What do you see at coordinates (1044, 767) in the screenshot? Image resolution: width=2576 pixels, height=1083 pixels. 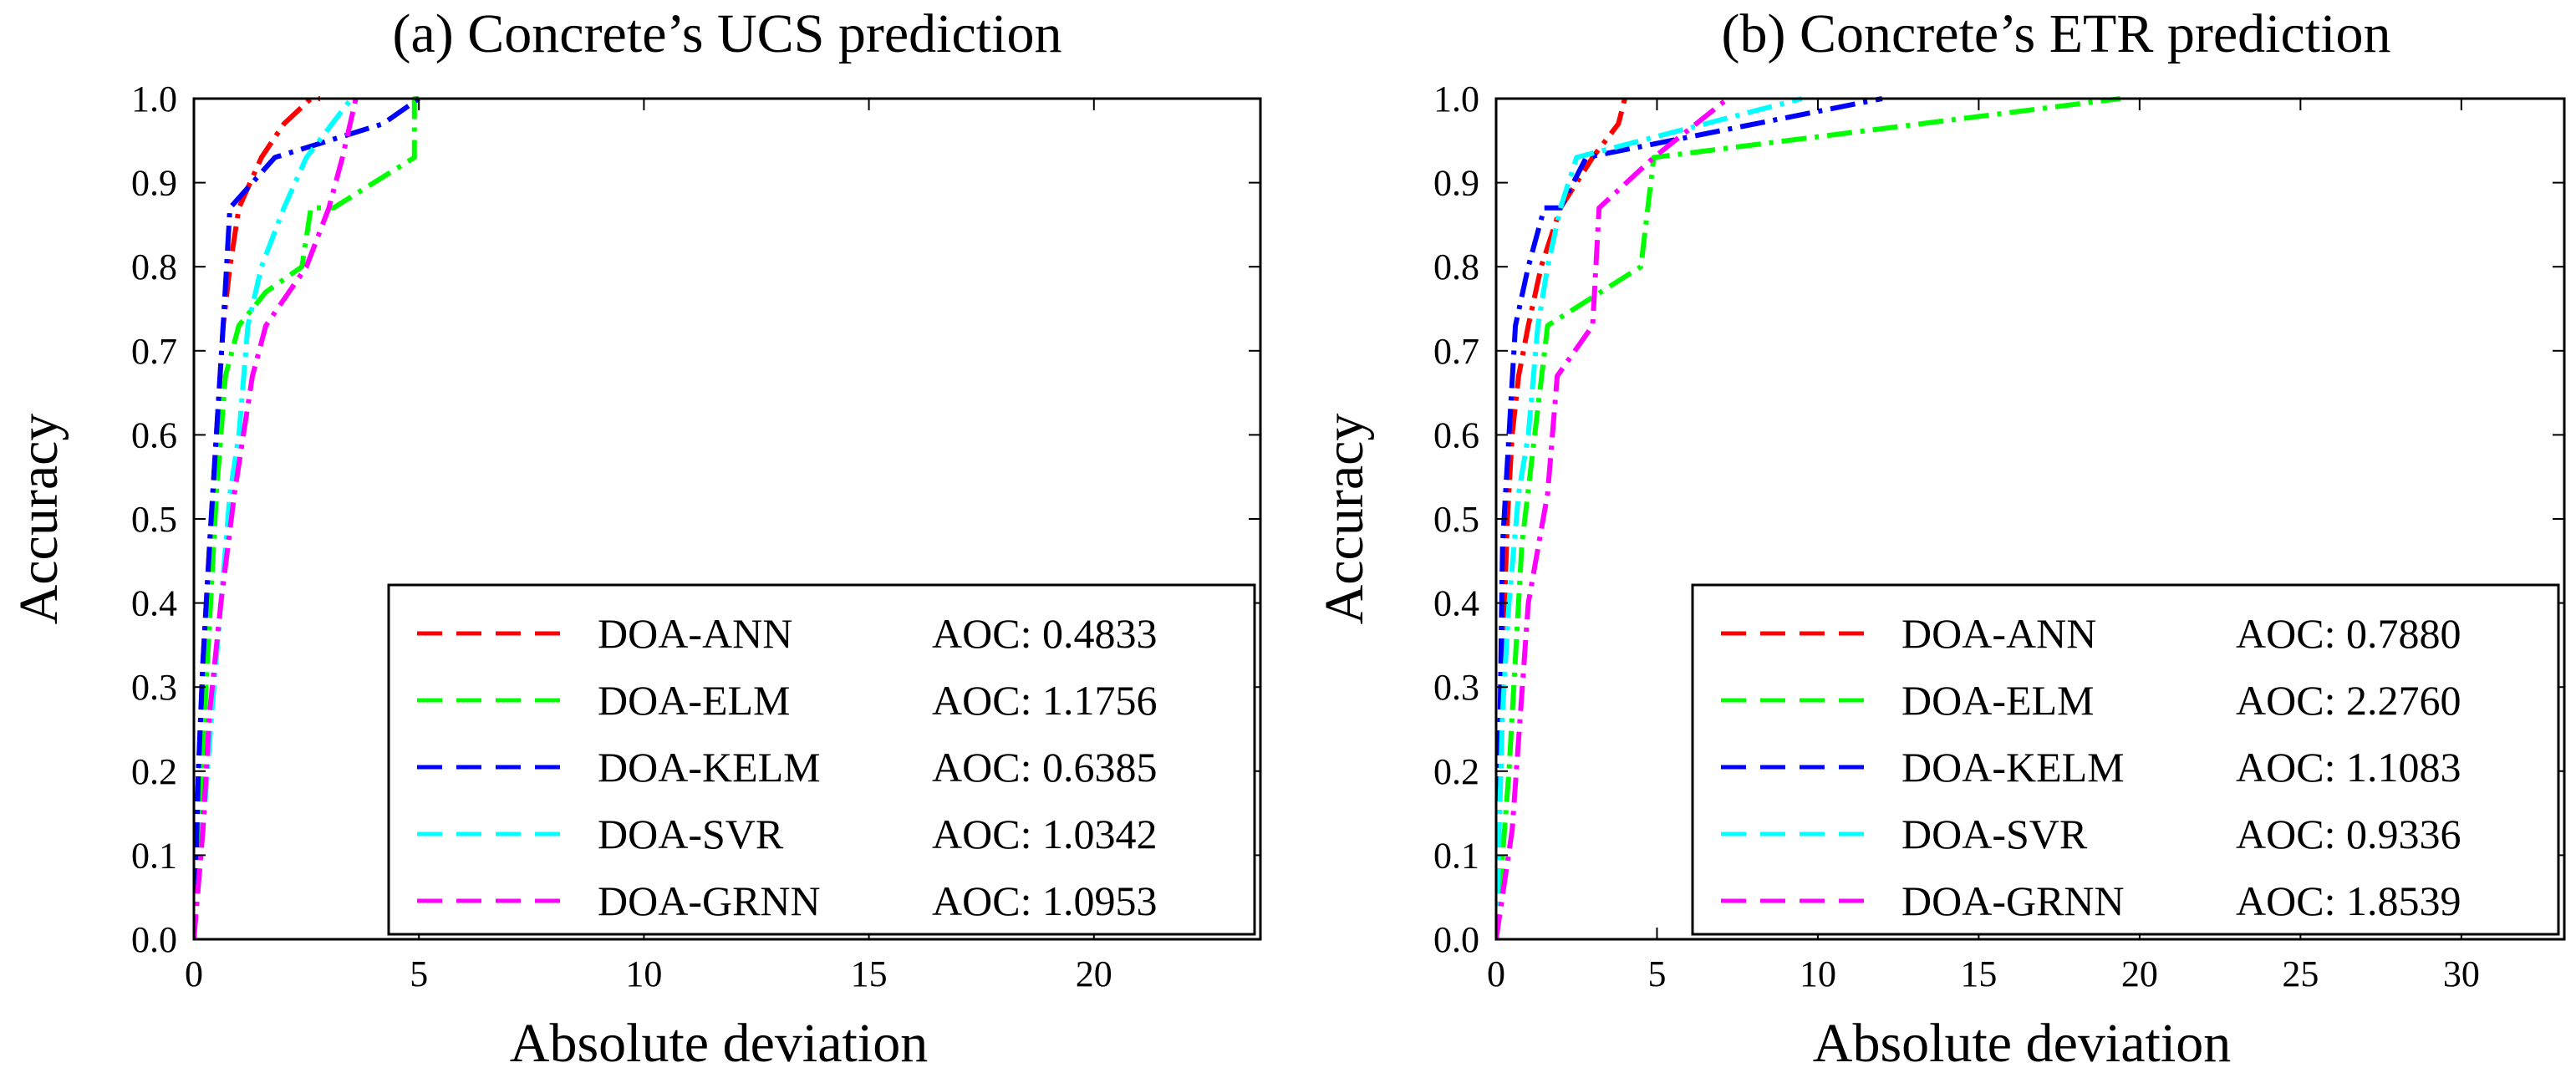 I see `legend-aoc-doa-kelm: AOC: 0.6385` at bounding box center [1044, 767].